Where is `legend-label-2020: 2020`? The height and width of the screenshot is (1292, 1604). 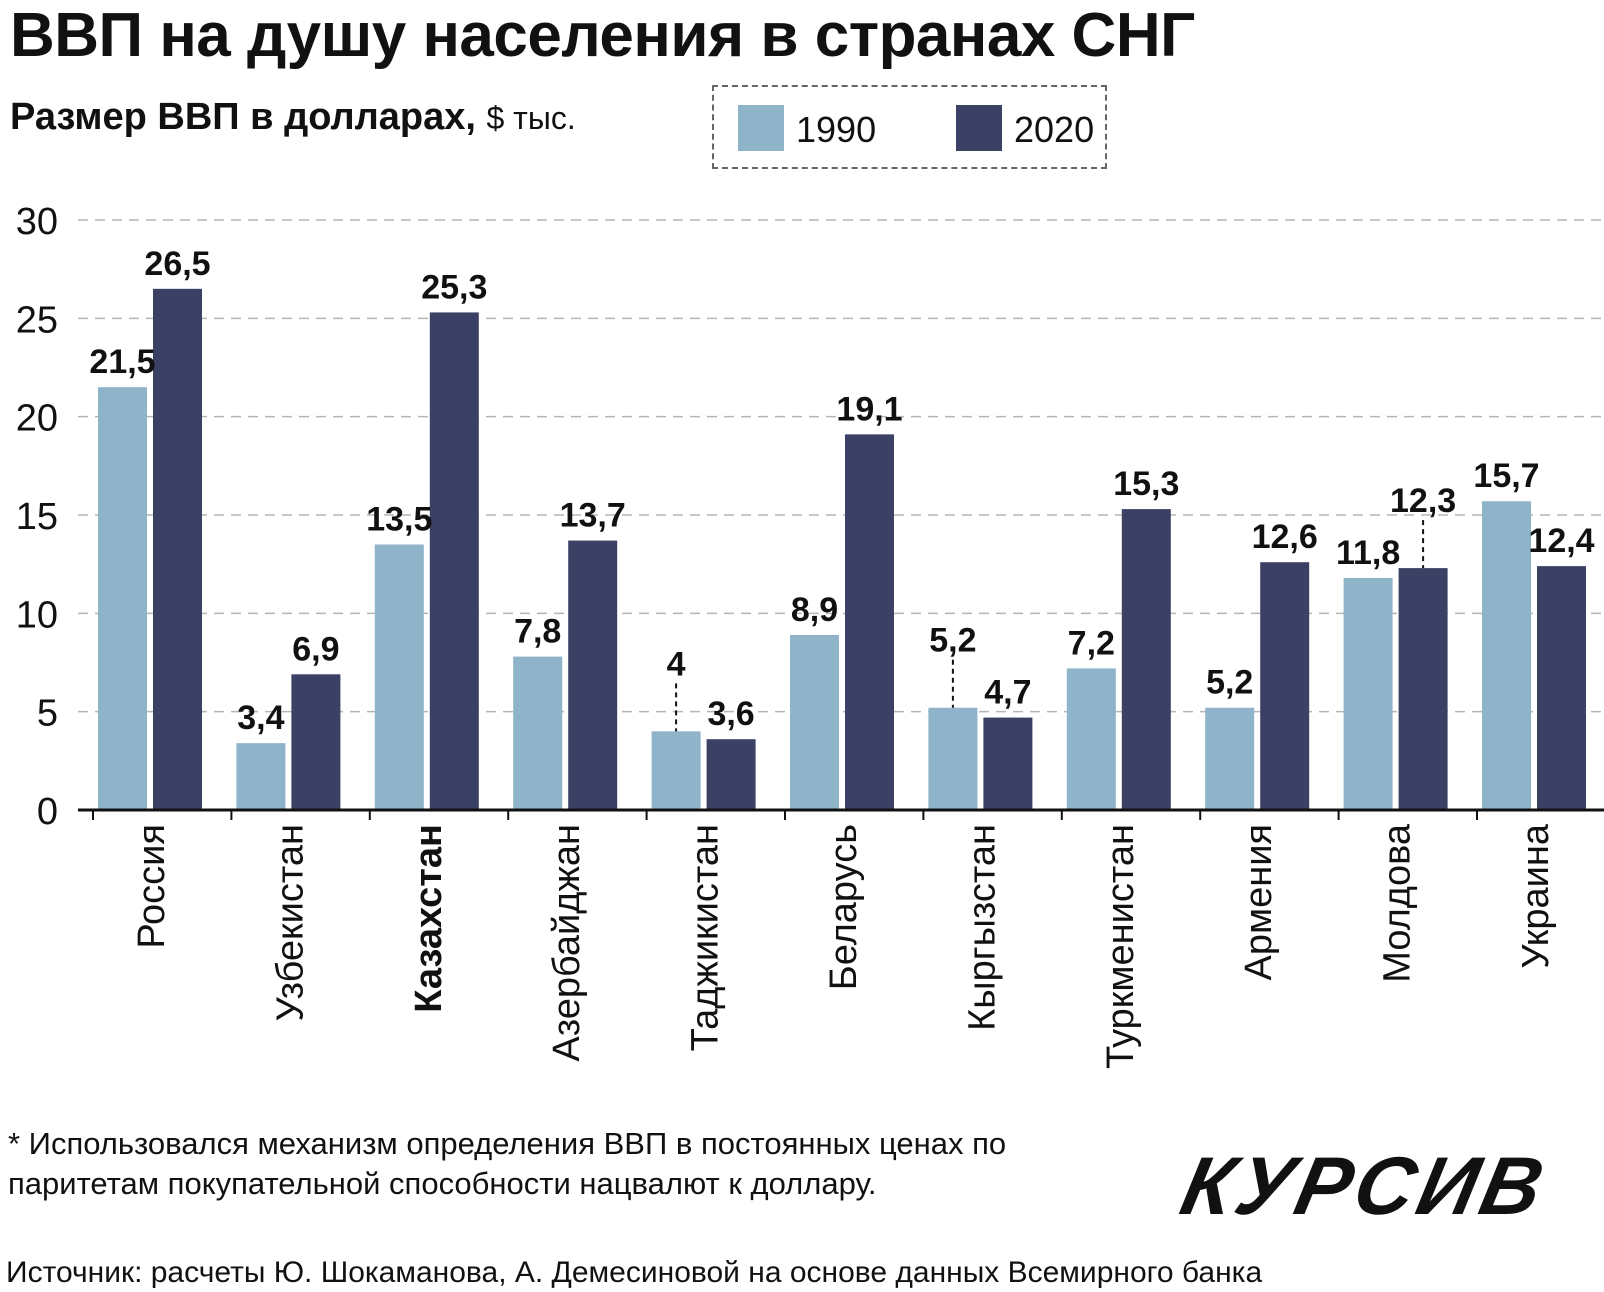 legend-label-2020: 2020 is located at coordinates (1054, 129).